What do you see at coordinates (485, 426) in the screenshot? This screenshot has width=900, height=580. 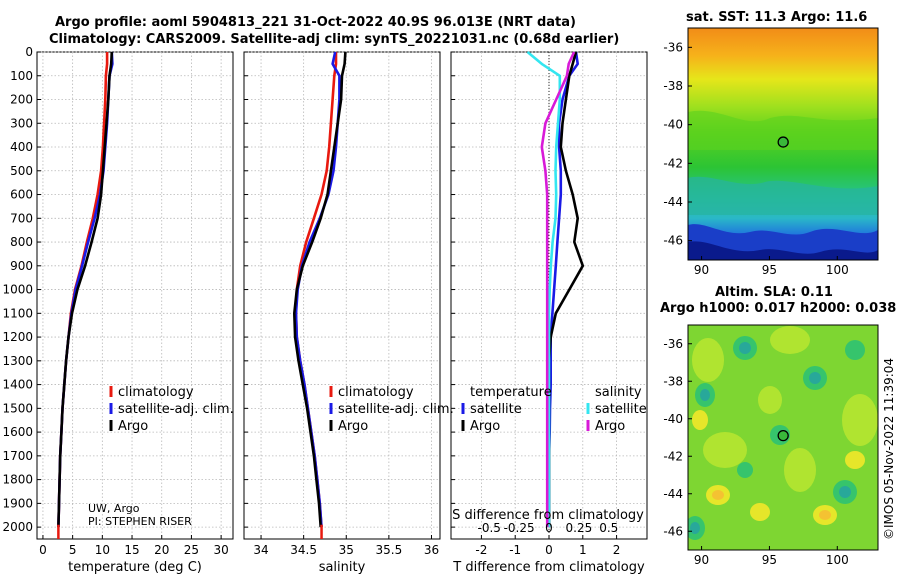 I see `legend-label-t-argo: Argo` at bounding box center [485, 426].